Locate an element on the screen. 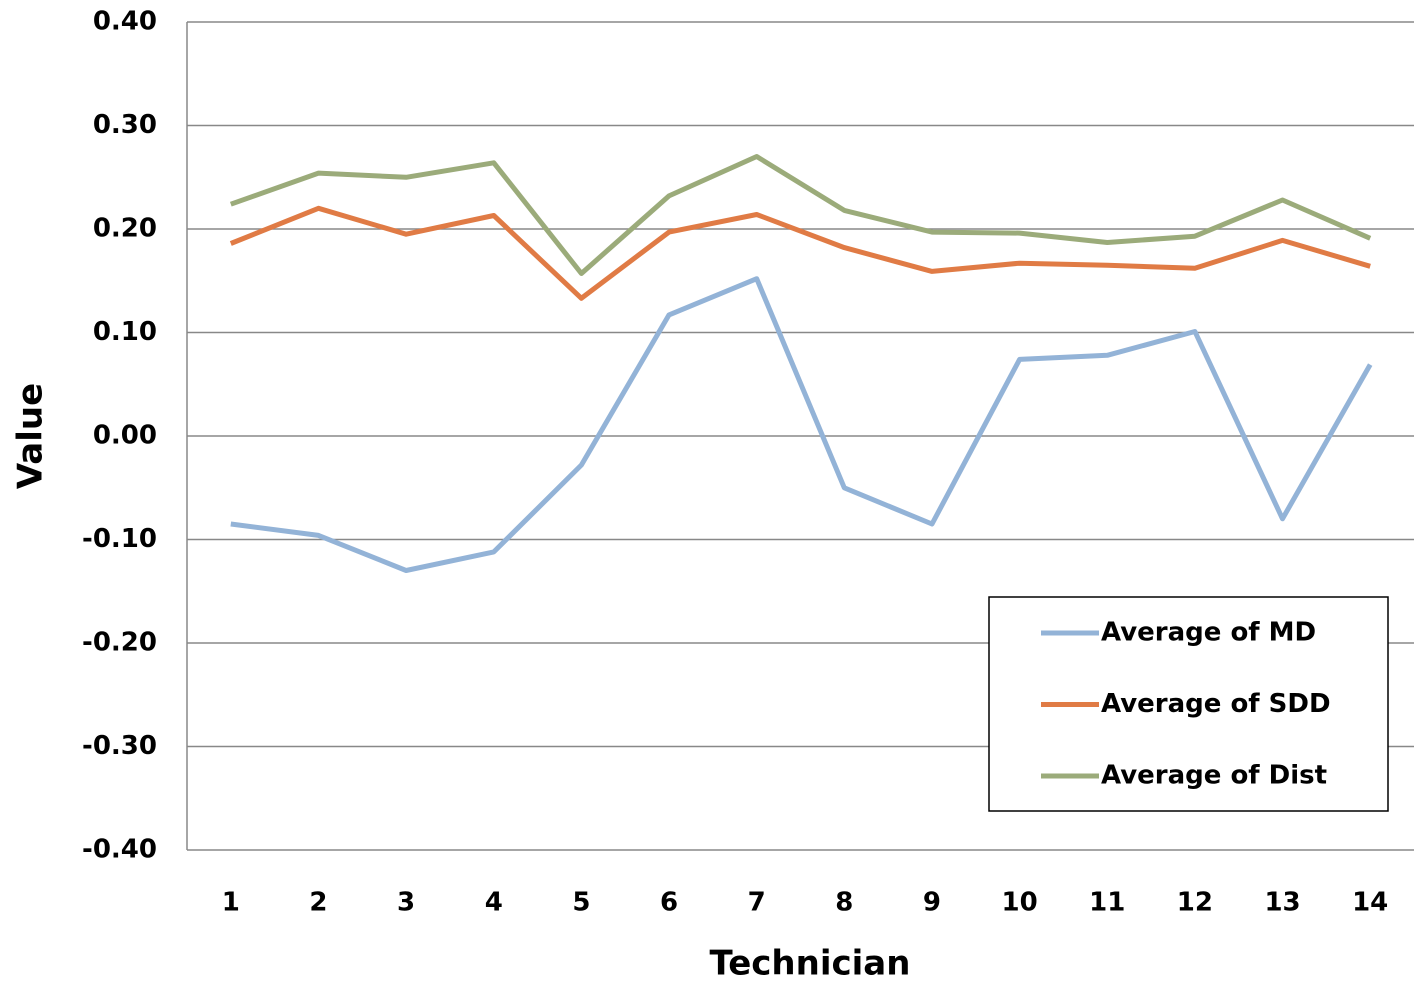 The height and width of the screenshot is (983, 1414). x-axis-title: Technician is located at coordinates (810, 963).